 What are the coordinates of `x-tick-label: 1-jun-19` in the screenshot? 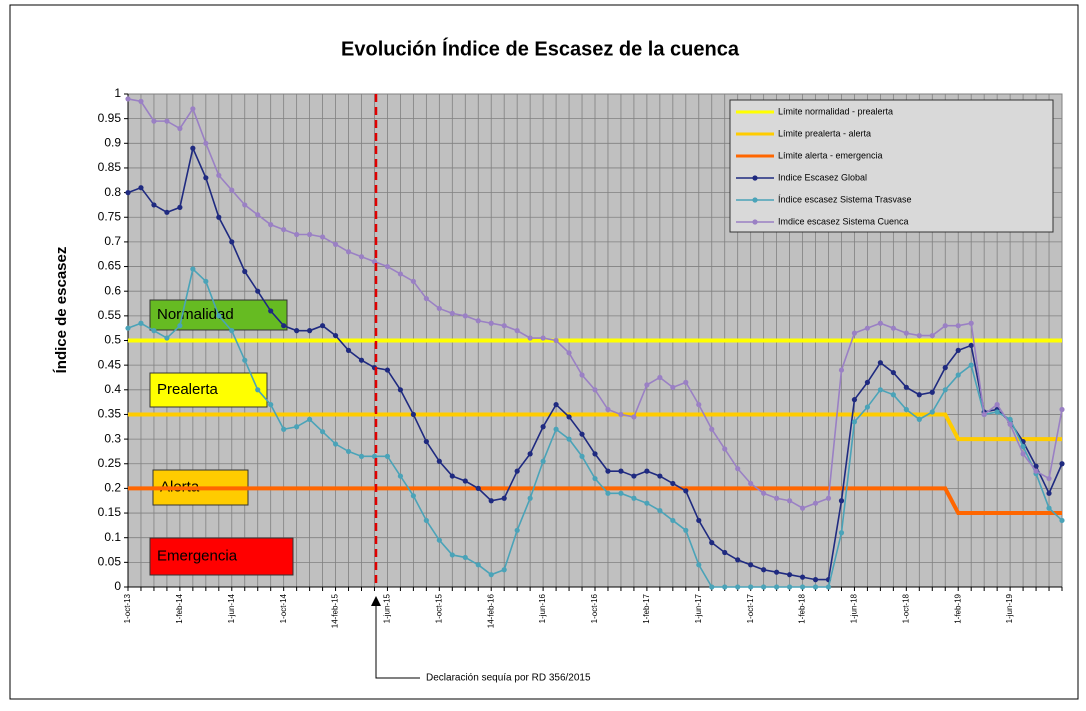 It's located at (1009, 608).